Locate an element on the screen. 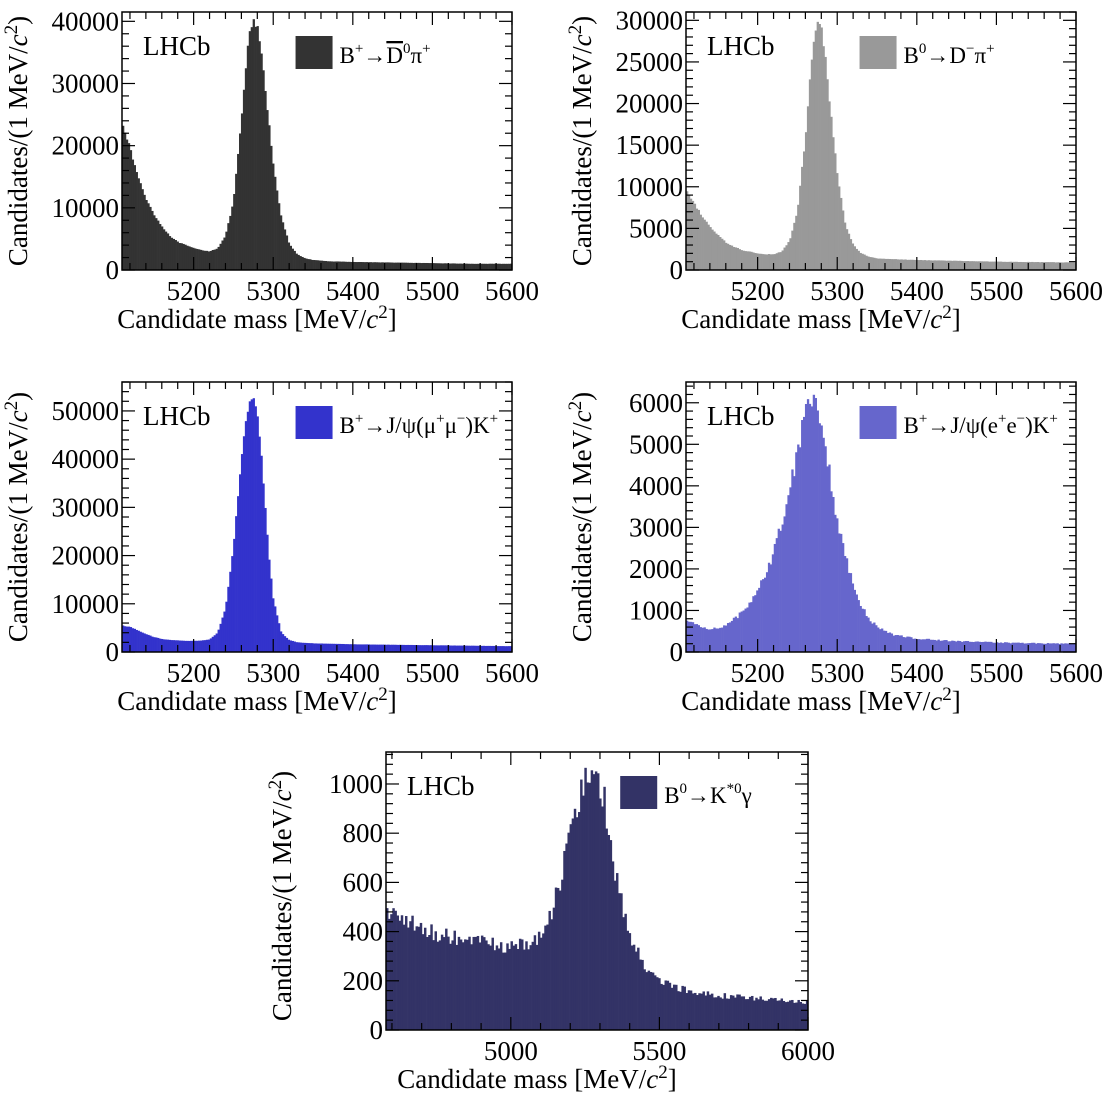 This screenshot has height=1101, width=1119. legend-label: B+→J/ψ(e+e−)K+ is located at coordinates (981, 424).